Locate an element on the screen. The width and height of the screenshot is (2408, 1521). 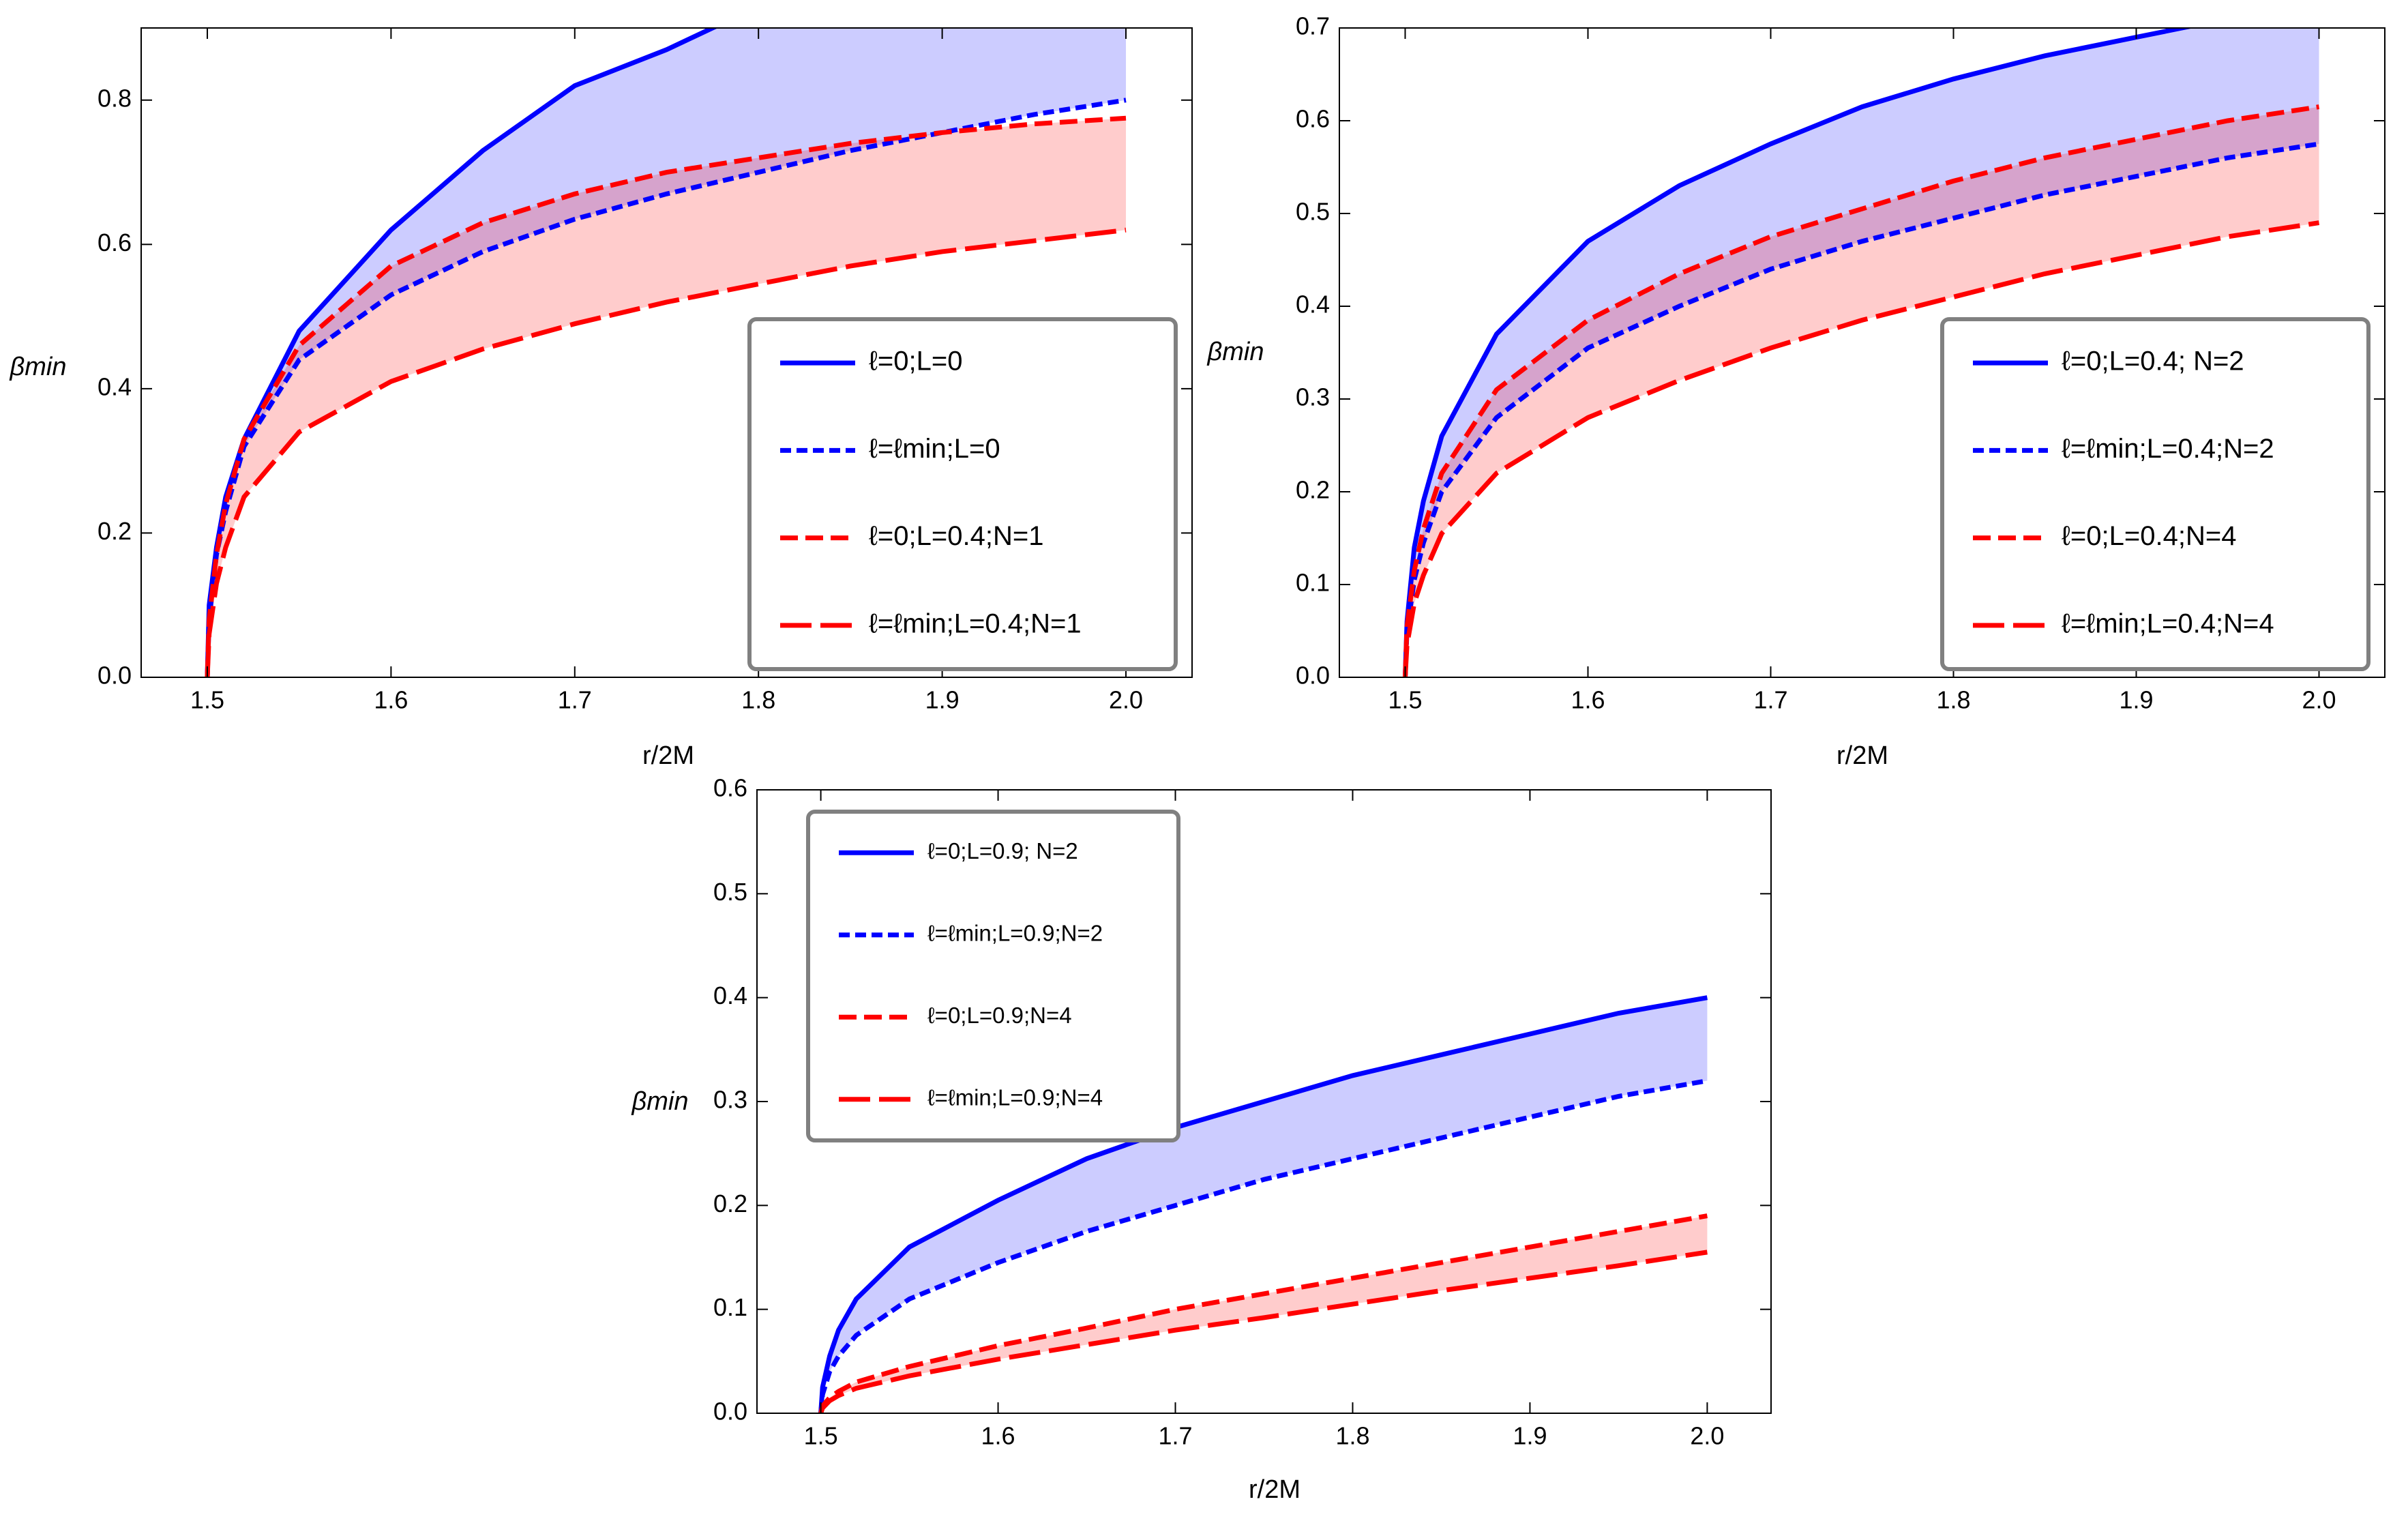
plot-area is located at coordinates (1263, 1204).